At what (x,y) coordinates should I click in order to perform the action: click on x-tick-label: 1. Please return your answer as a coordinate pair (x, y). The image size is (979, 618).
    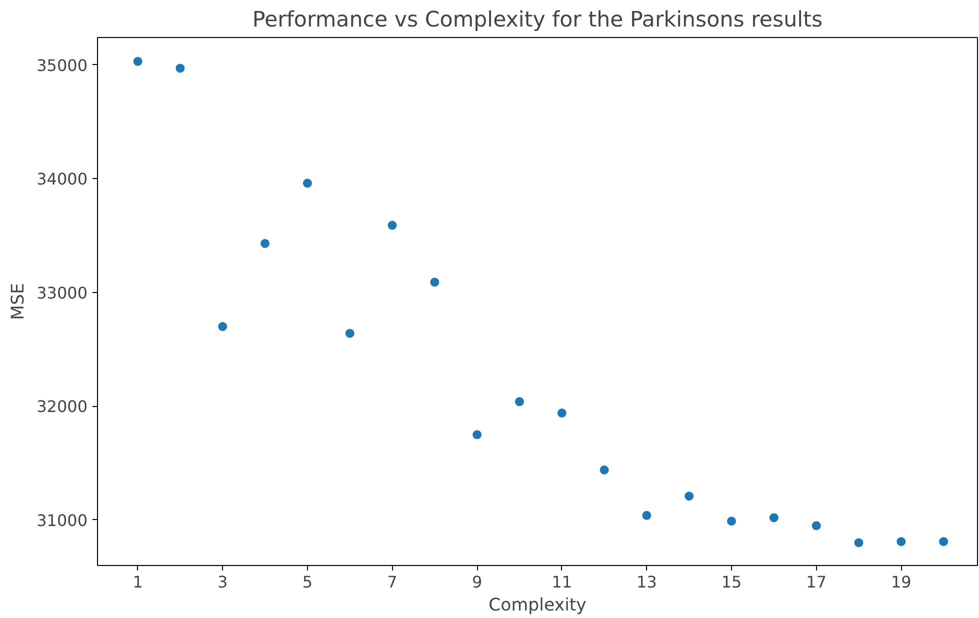
    Looking at the image, I should click on (137, 582).